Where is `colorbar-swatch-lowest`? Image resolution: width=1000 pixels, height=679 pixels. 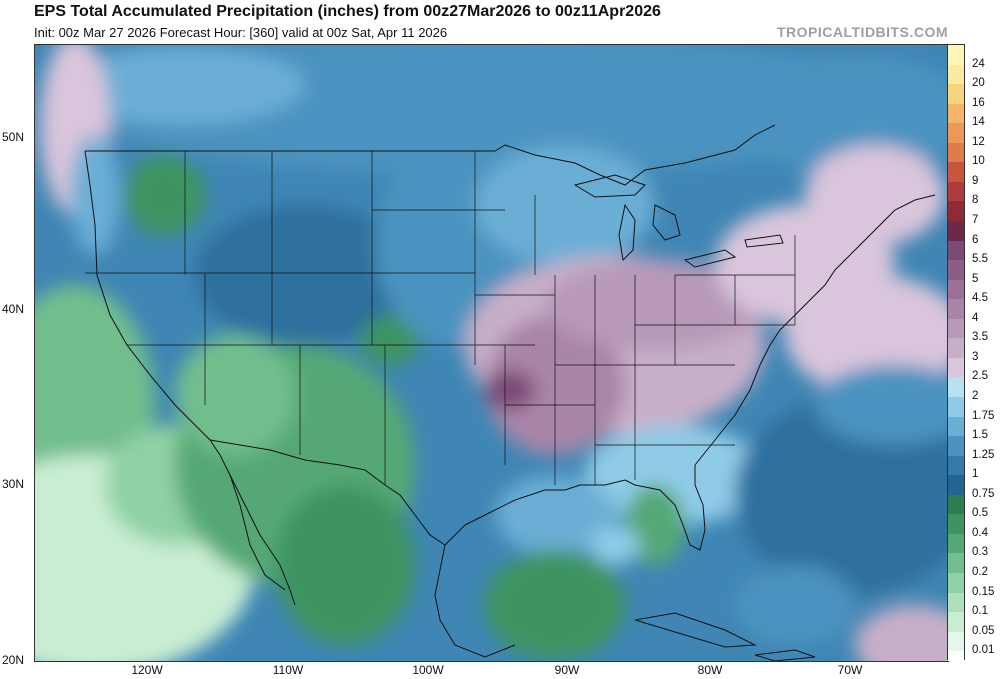
colorbar-swatch-lowest is located at coordinates (956, 656).